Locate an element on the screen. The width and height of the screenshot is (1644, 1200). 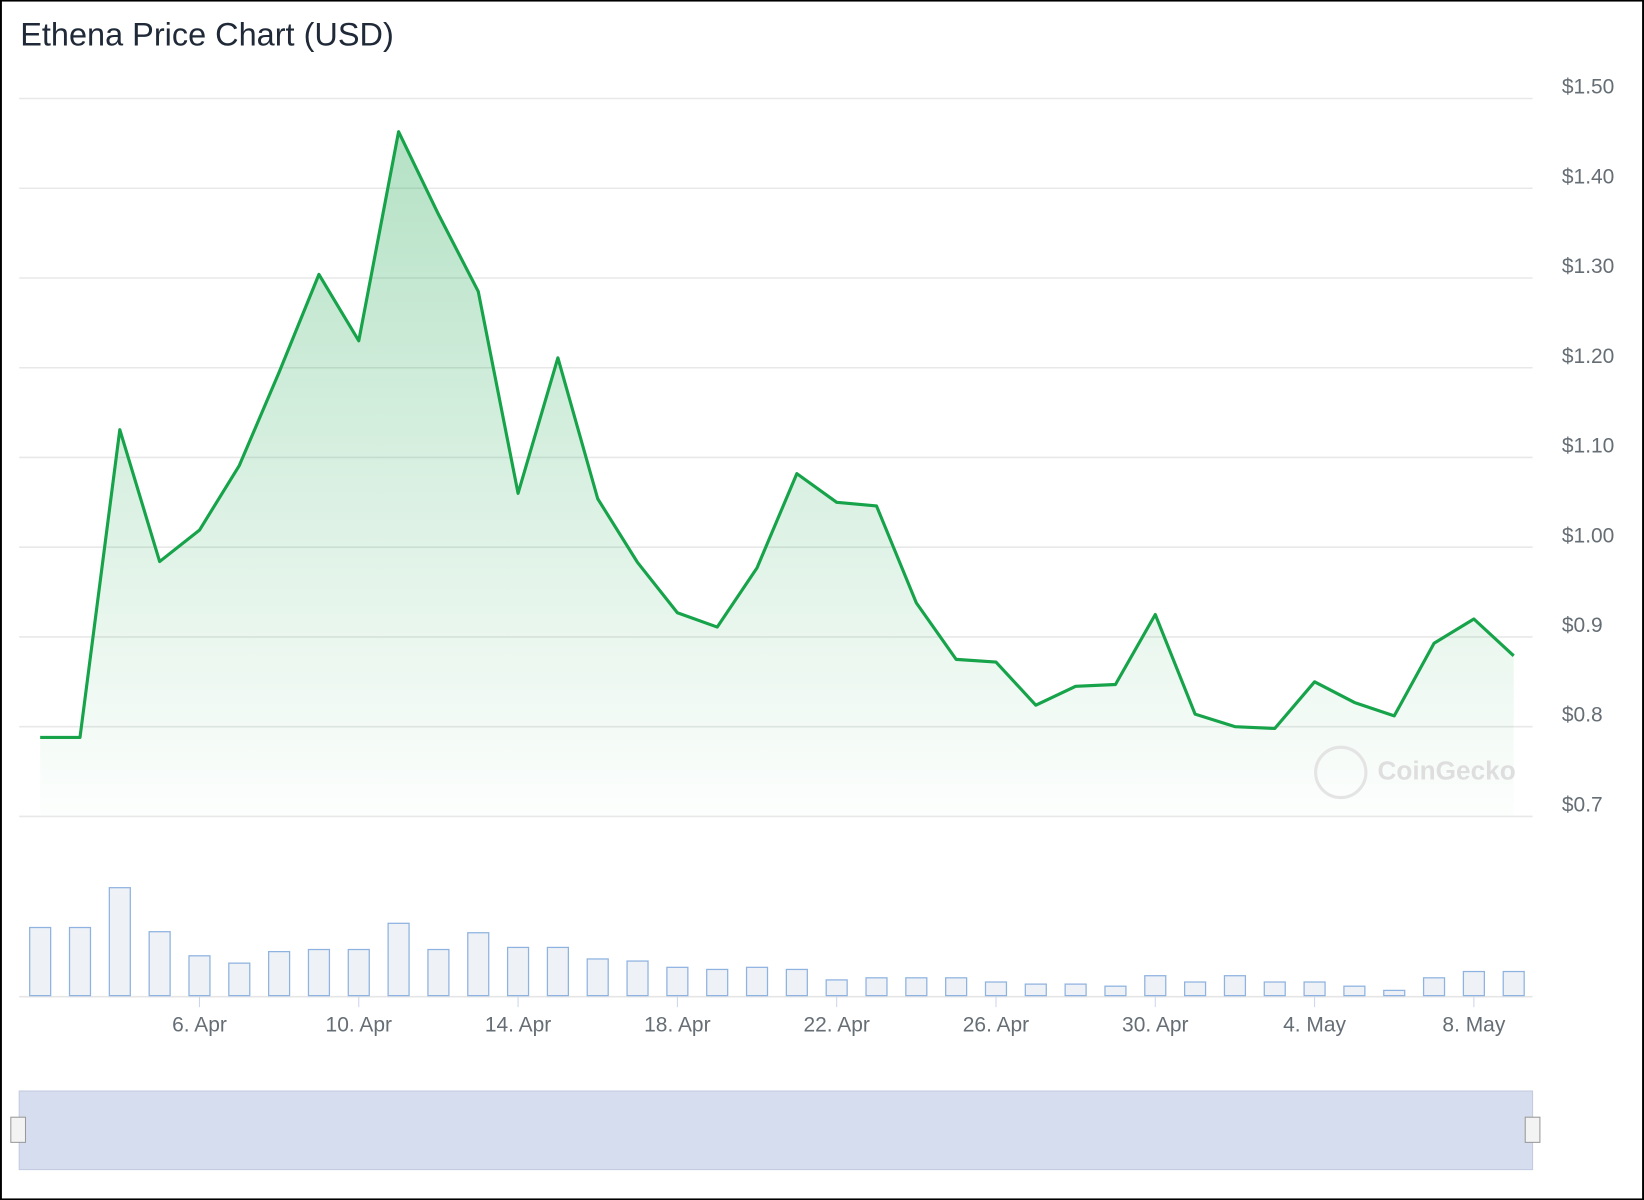
x-tick-label: 8. May is located at coordinates (1473, 1025).